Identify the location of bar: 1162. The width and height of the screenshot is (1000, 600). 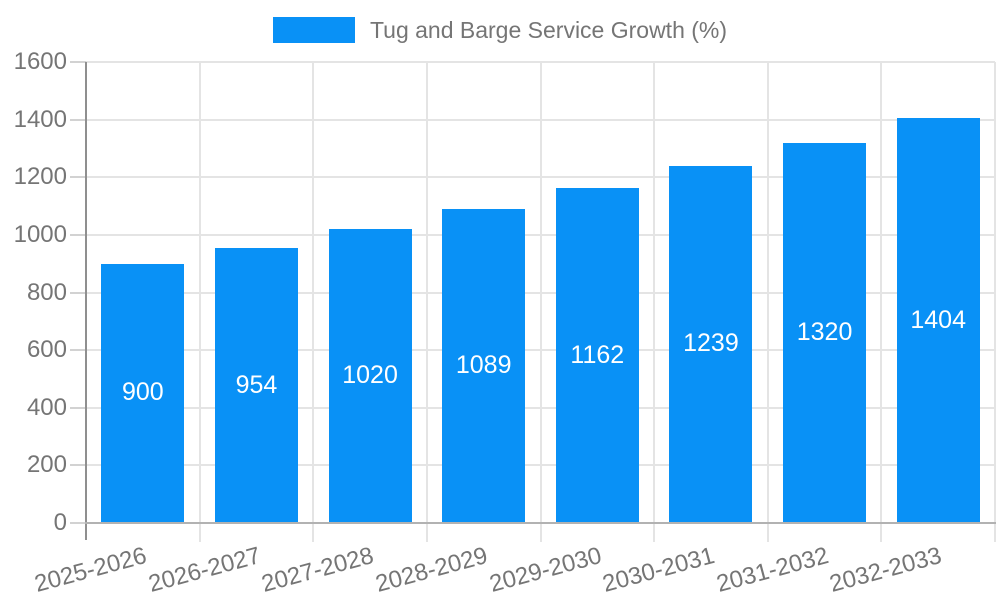
(597, 355).